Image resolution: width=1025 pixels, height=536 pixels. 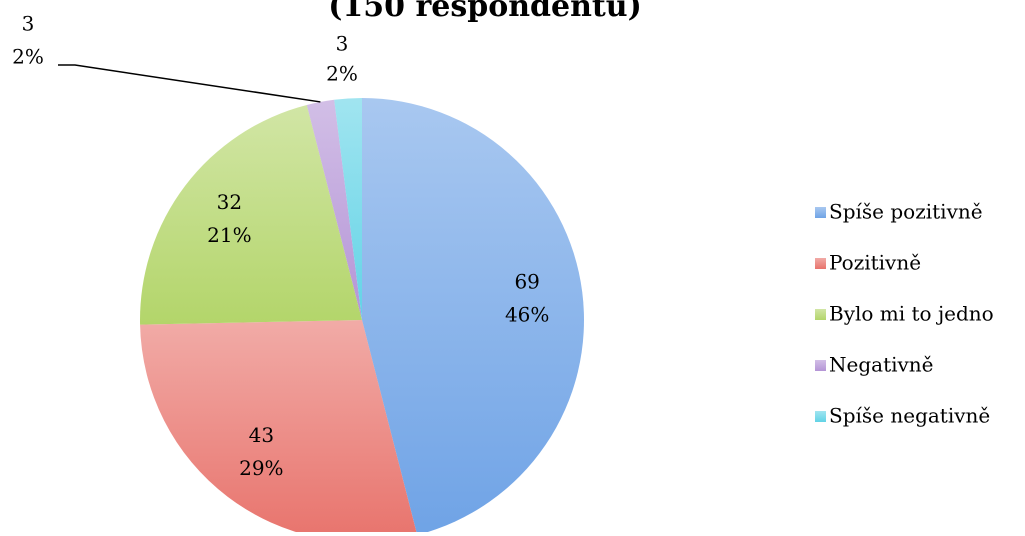 I want to click on data-label: 43, so click(x=261, y=435).